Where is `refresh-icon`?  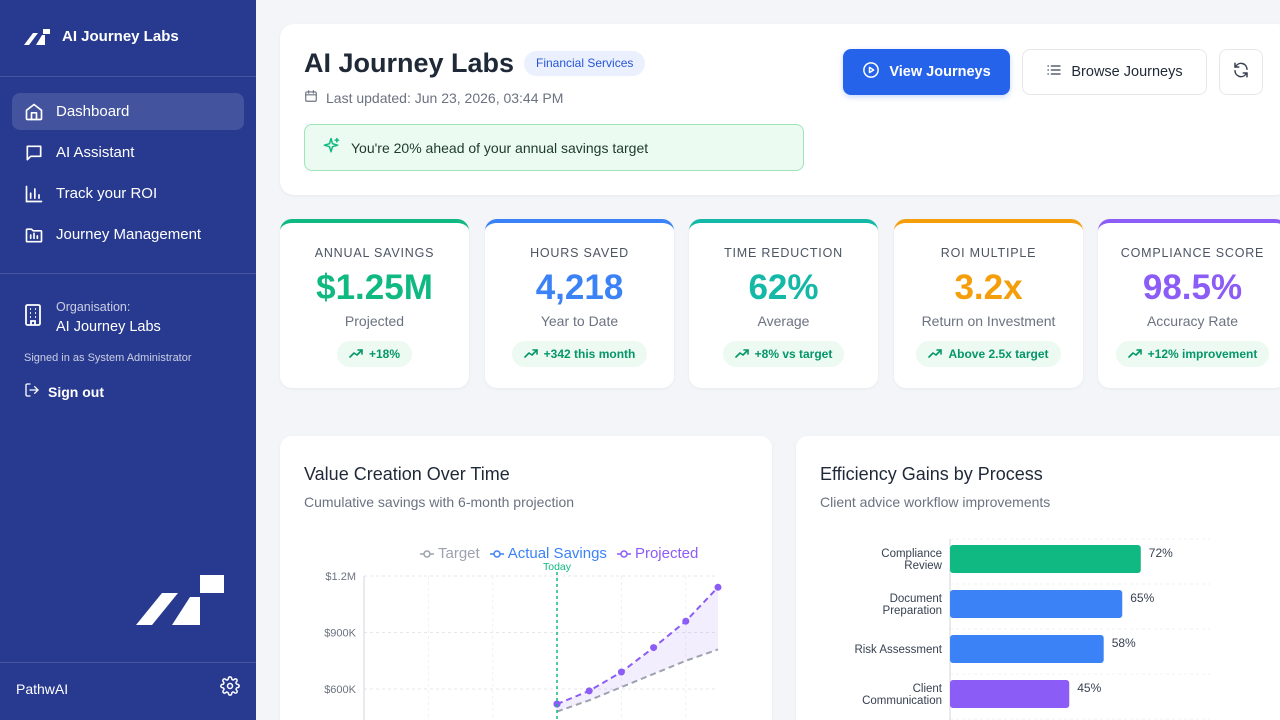
refresh-icon is located at coordinates (1241, 72).